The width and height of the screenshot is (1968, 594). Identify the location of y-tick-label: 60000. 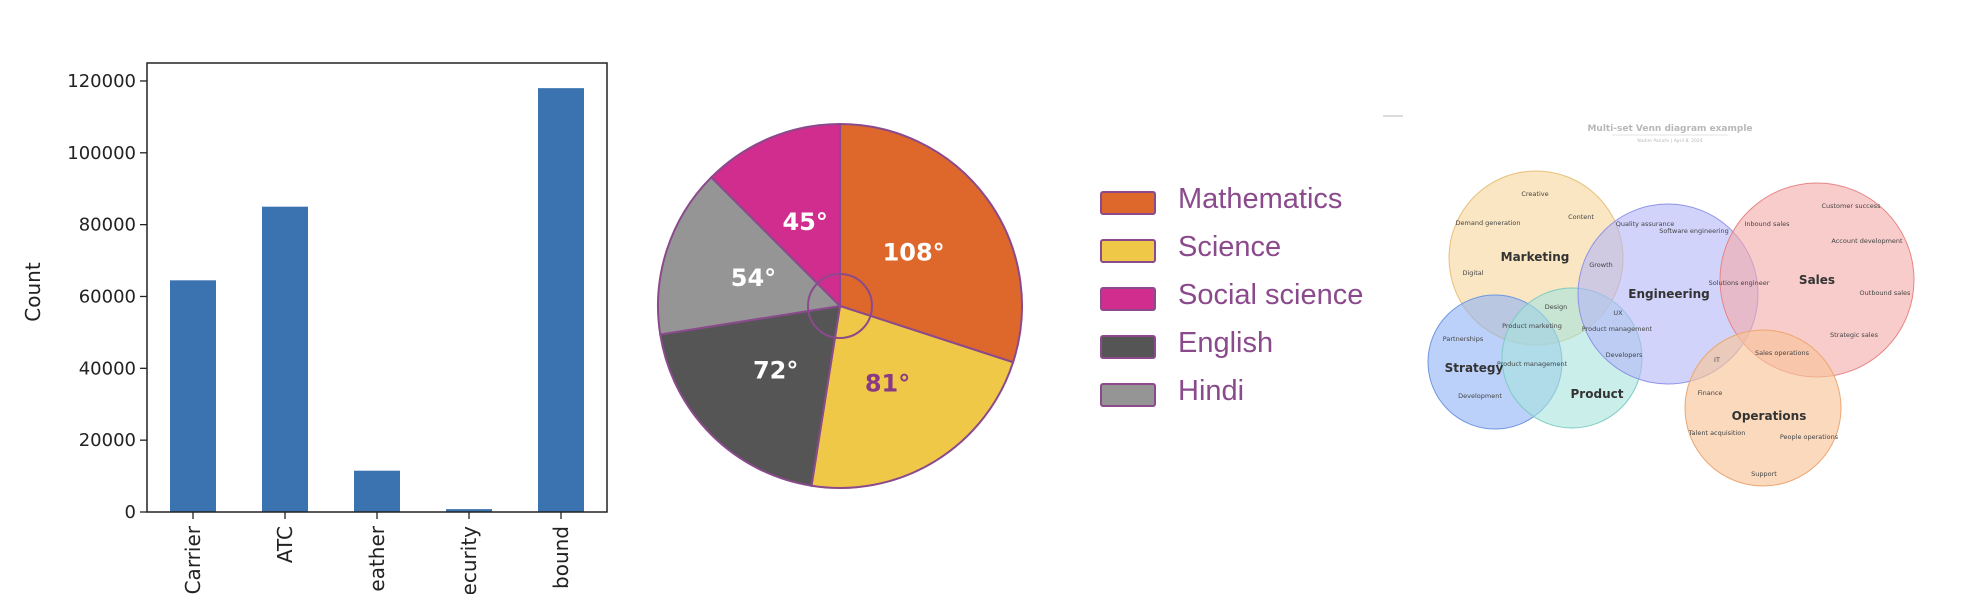
(107, 296).